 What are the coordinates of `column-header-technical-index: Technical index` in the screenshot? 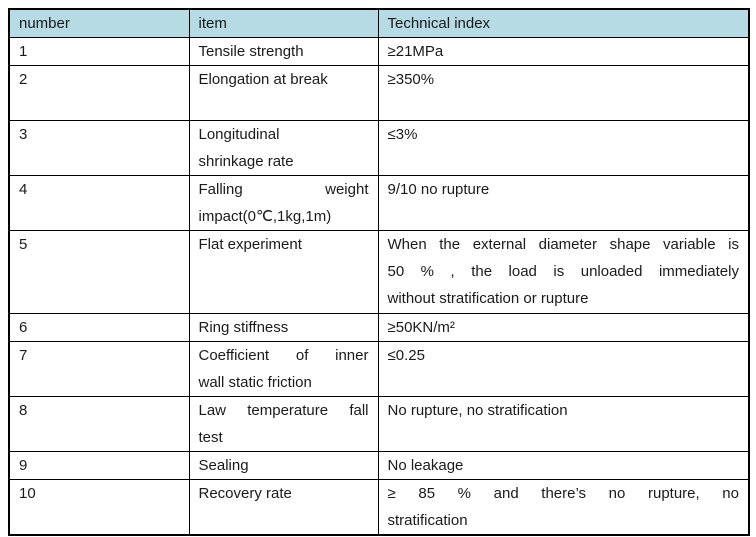 It's located at (563, 23).